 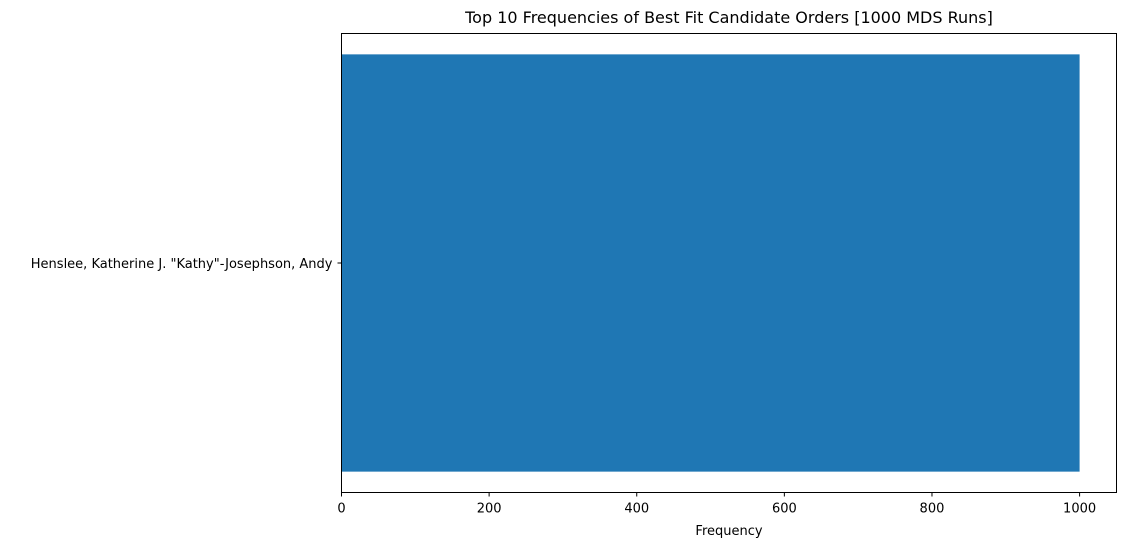 What do you see at coordinates (728, 531) in the screenshot?
I see `x-axis-label: Frequency` at bounding box center [728, 531].